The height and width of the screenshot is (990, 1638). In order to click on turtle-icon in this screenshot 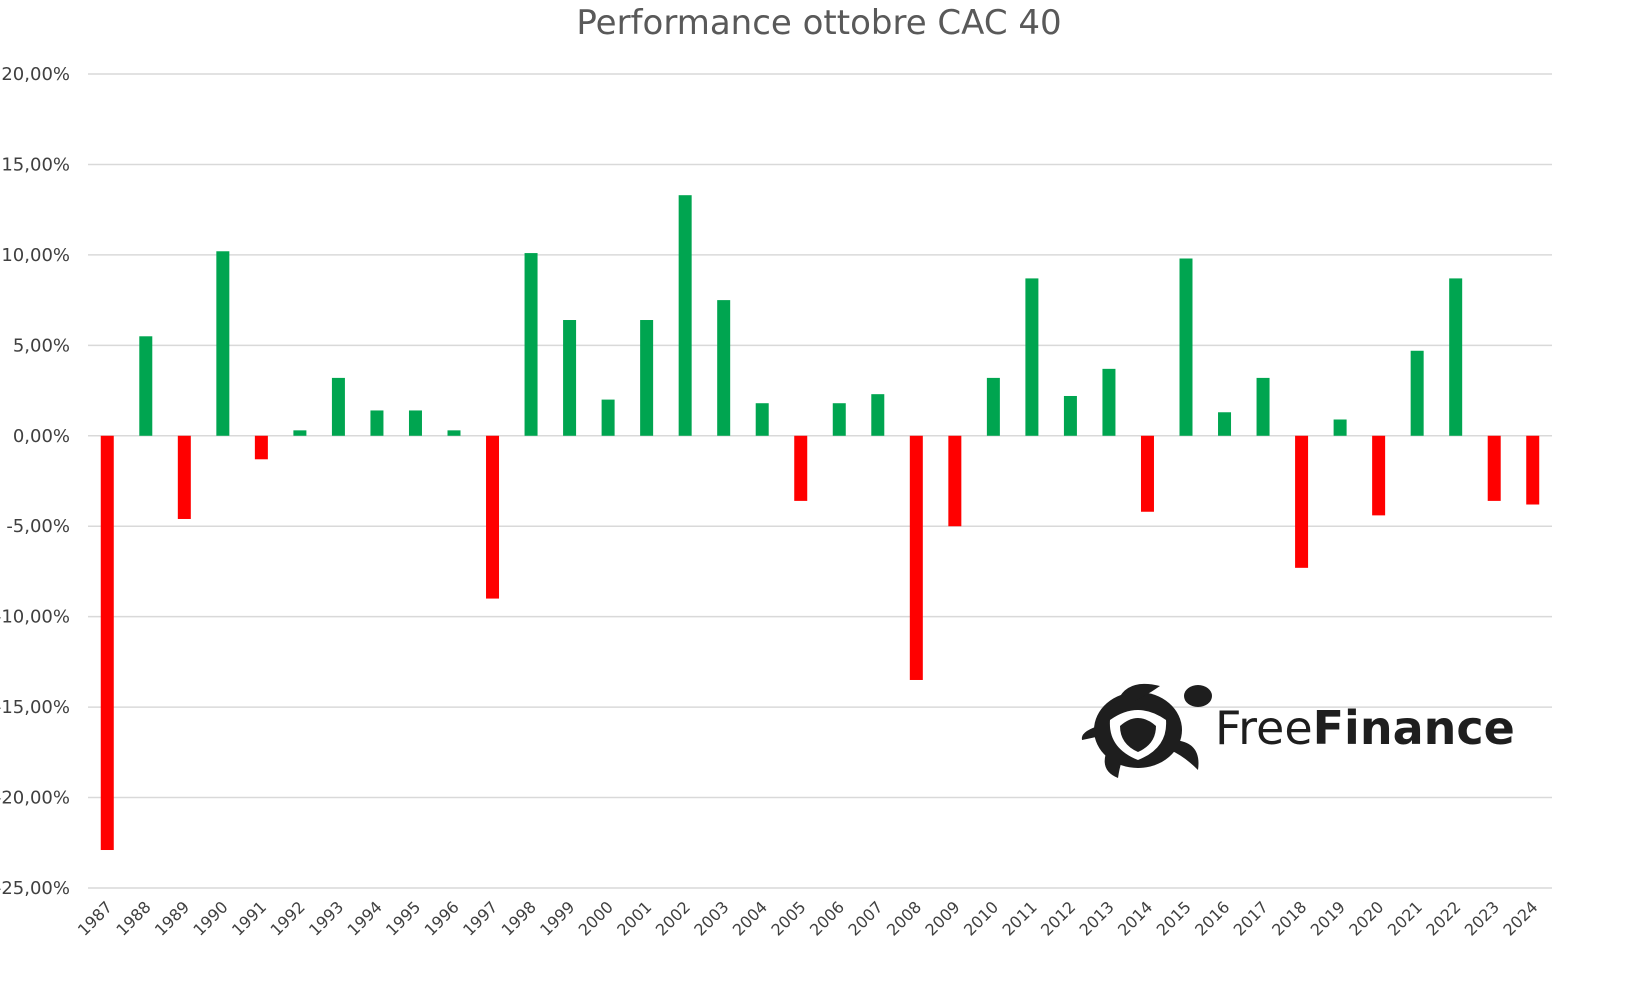, I will do `click(1146, 730)`.